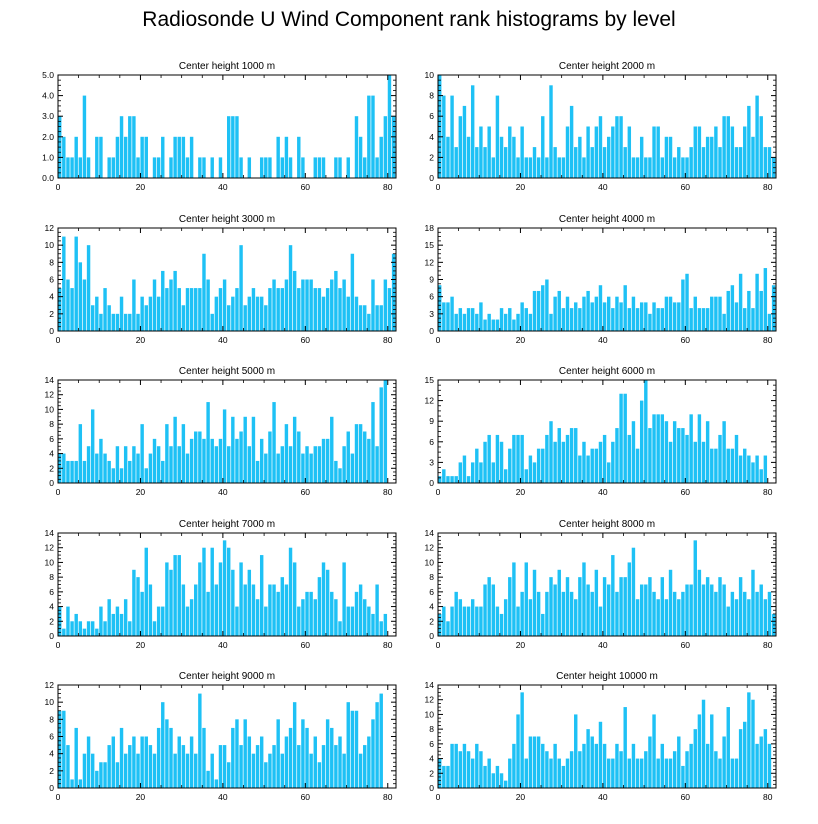 The image size is (818, 824). Describe the element at coordinates (607, 676) in the screenshot. I see `panel-title: Center height 10000 m` at that location.